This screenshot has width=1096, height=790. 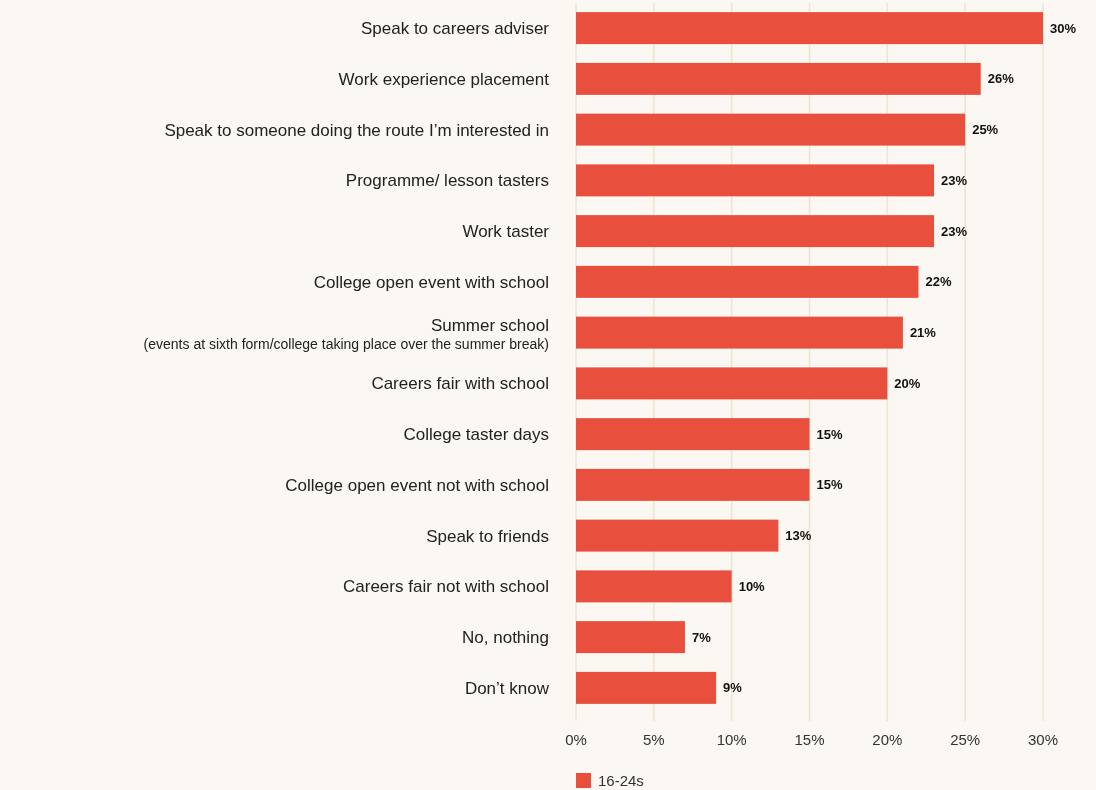 I want to click on y-tick-label: College open event with school, so click(x=431, y=282).